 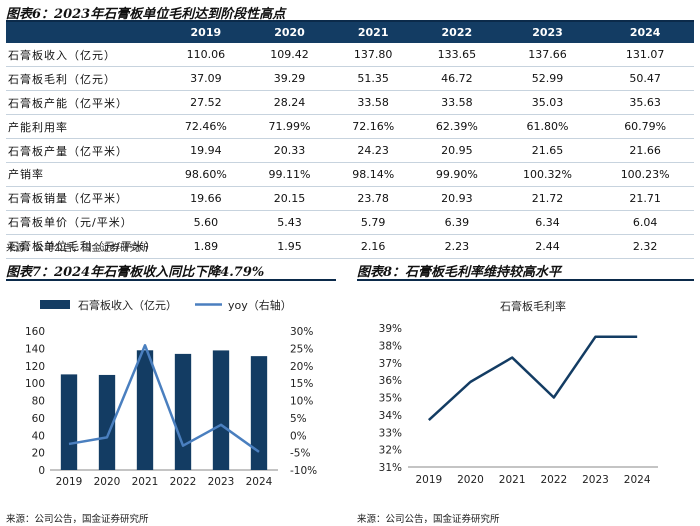 What do you see at coordinates (645, 198) in the screenshot?
I see `table-cell: 21.71` at bounding box center [645, 198].